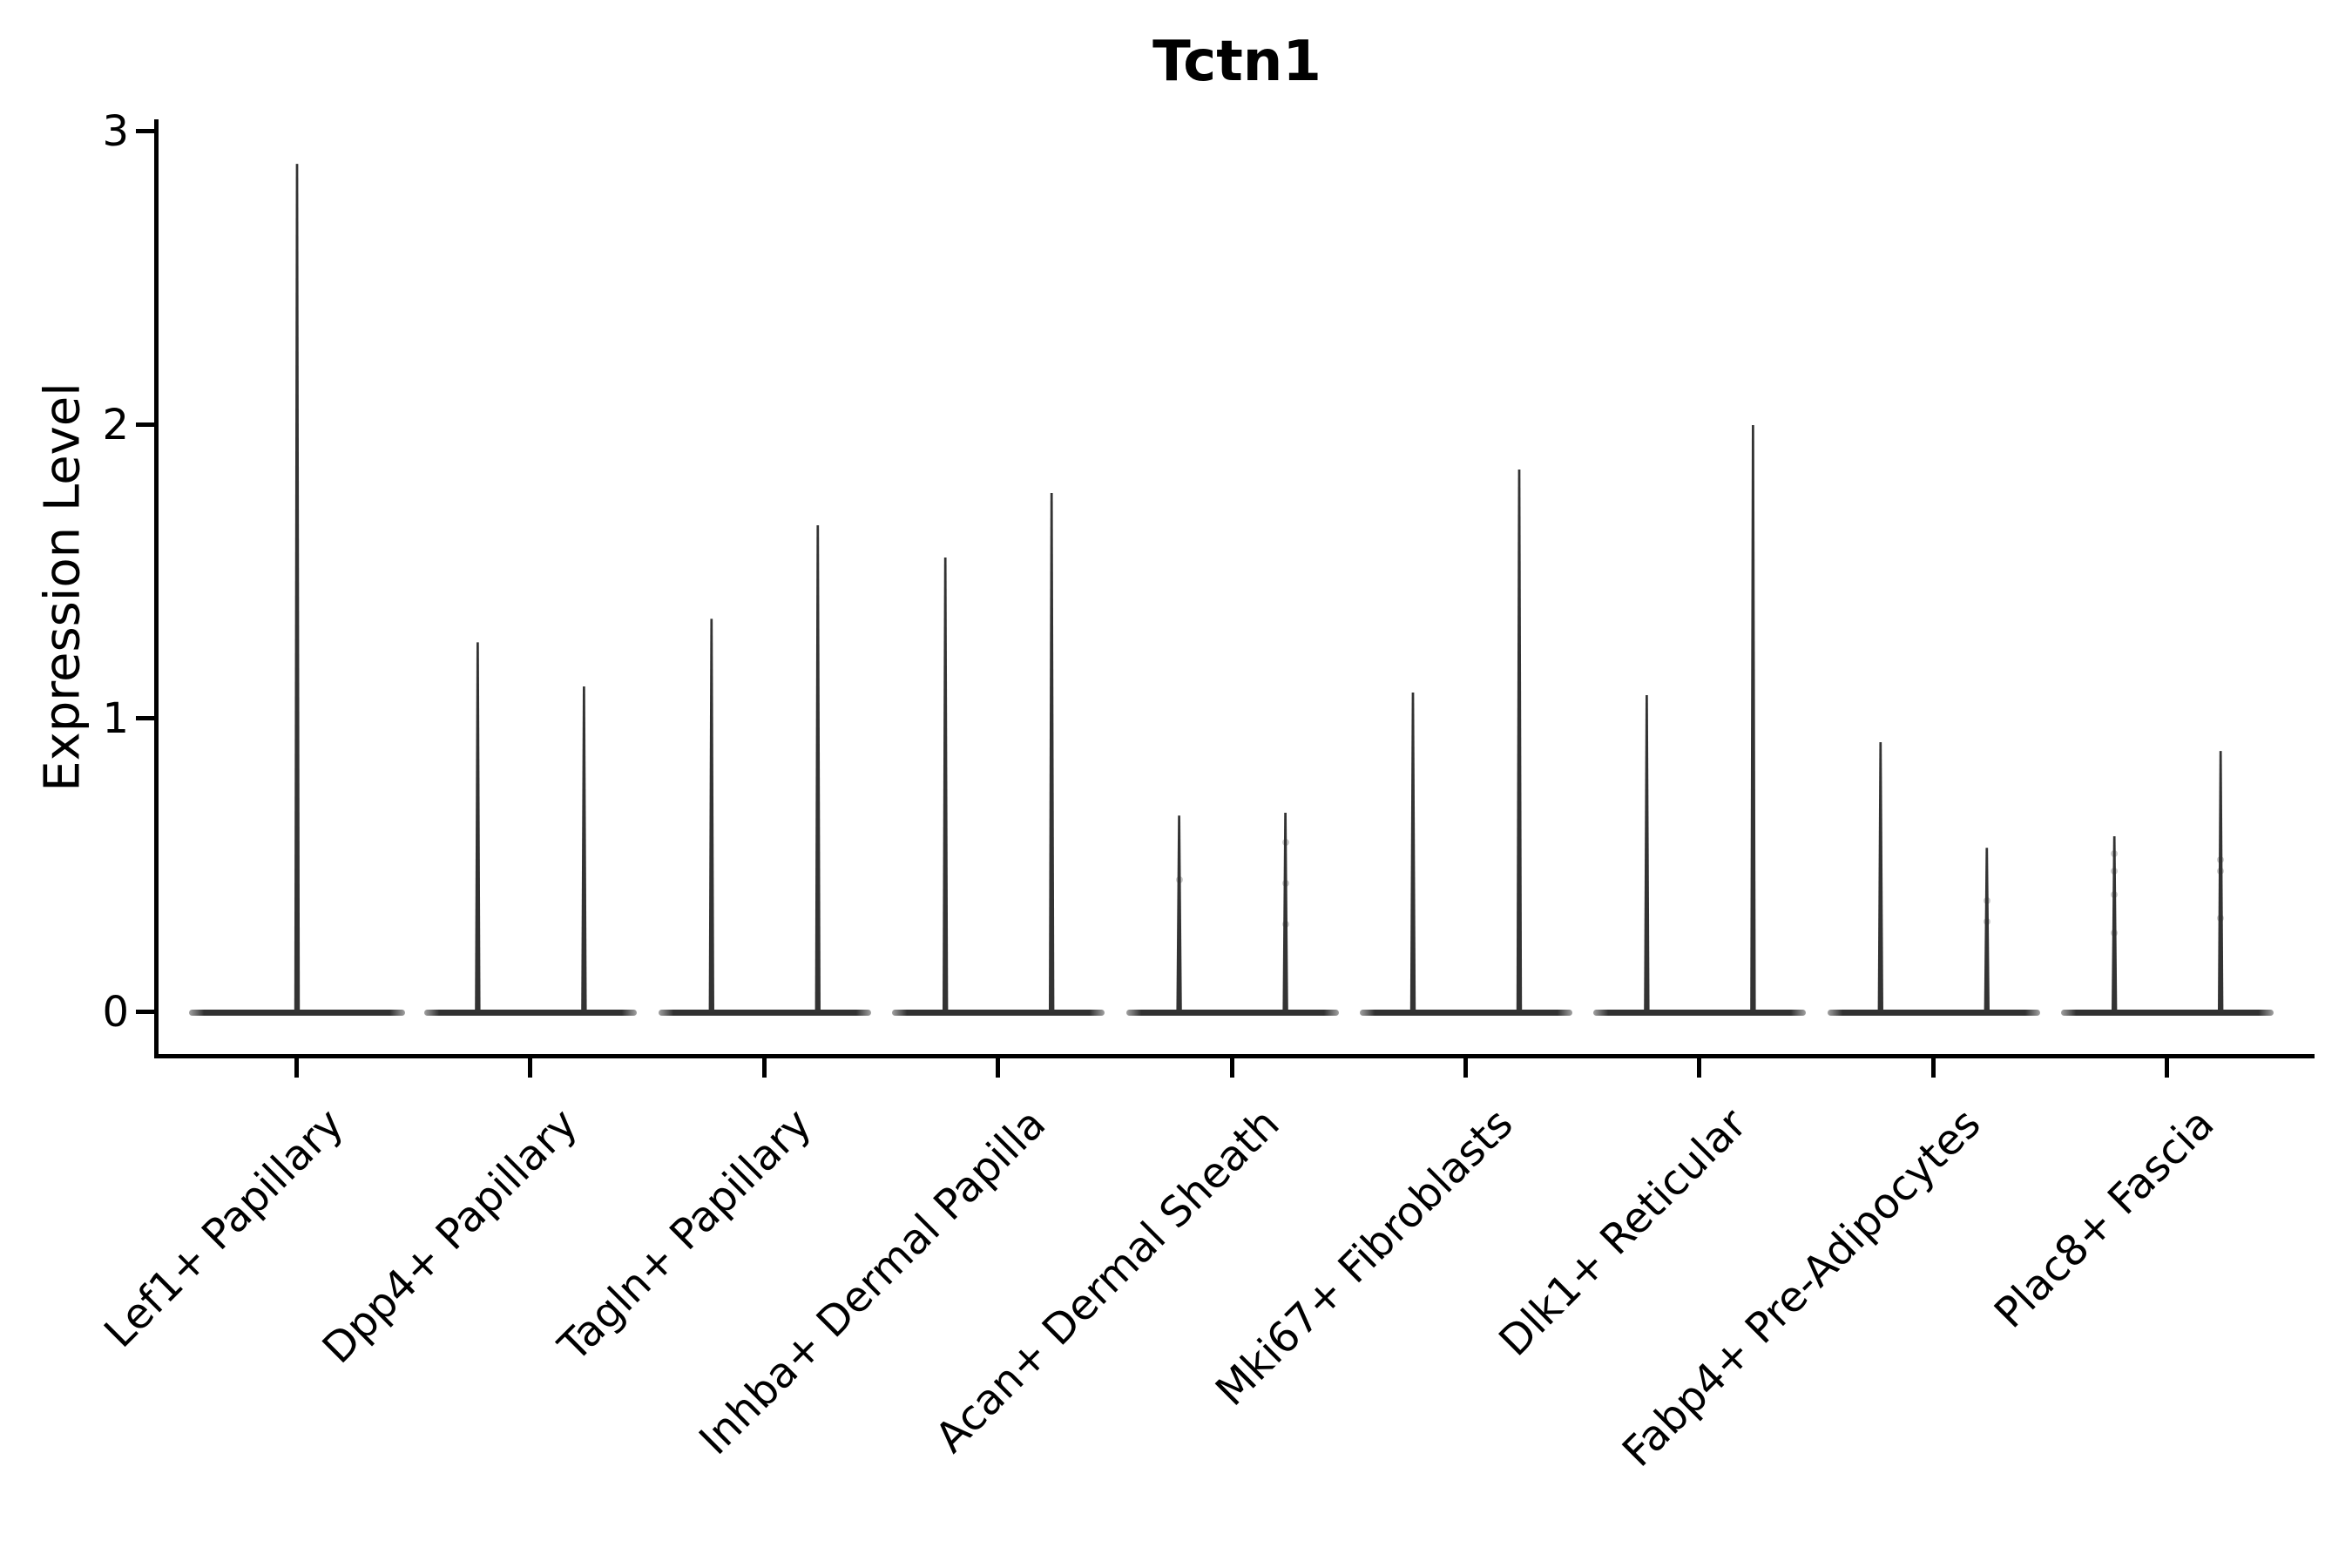 This screenshot has width=2352, height=1568. Describe the element at coordinates (156, 588) in the screenshot. I see `y-axis-spine` at that location.